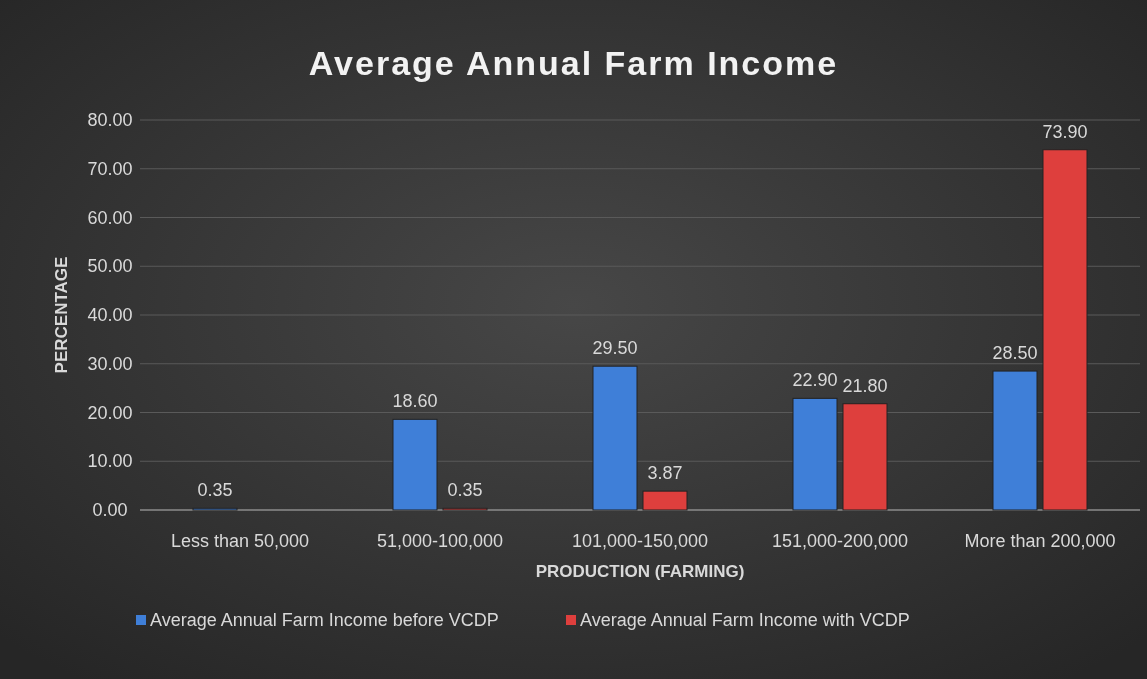 This screenshot has width=1147, height=679. I want to click on data-label: 73.90, so click(1065, 131).